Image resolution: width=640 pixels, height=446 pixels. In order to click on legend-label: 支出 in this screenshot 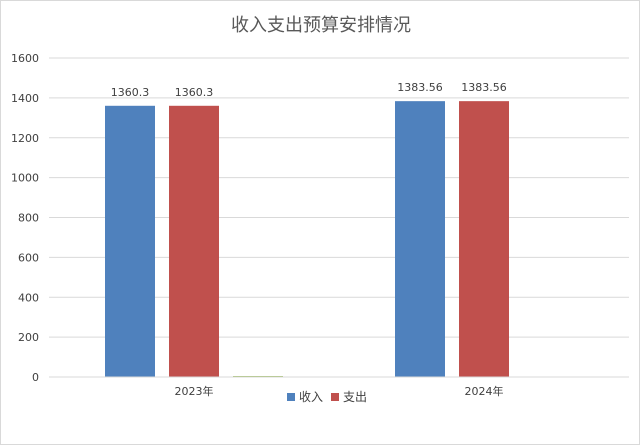, I will do `click(355, 397)`.